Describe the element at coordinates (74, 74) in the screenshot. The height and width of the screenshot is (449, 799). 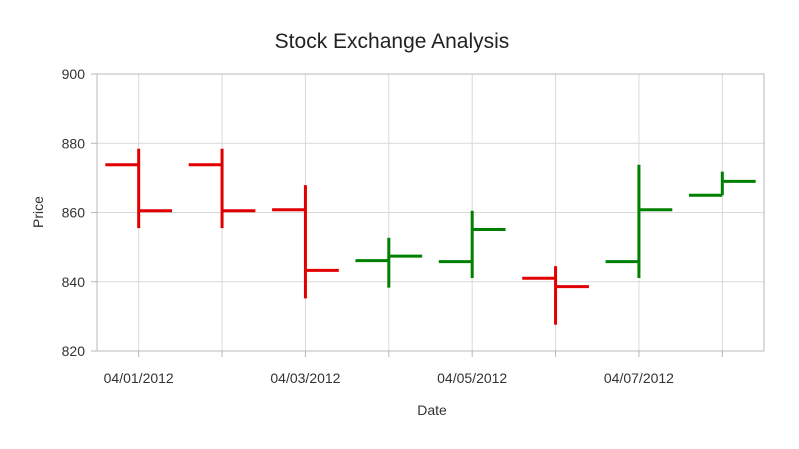
I see `y-tick-label: 900` at that location.